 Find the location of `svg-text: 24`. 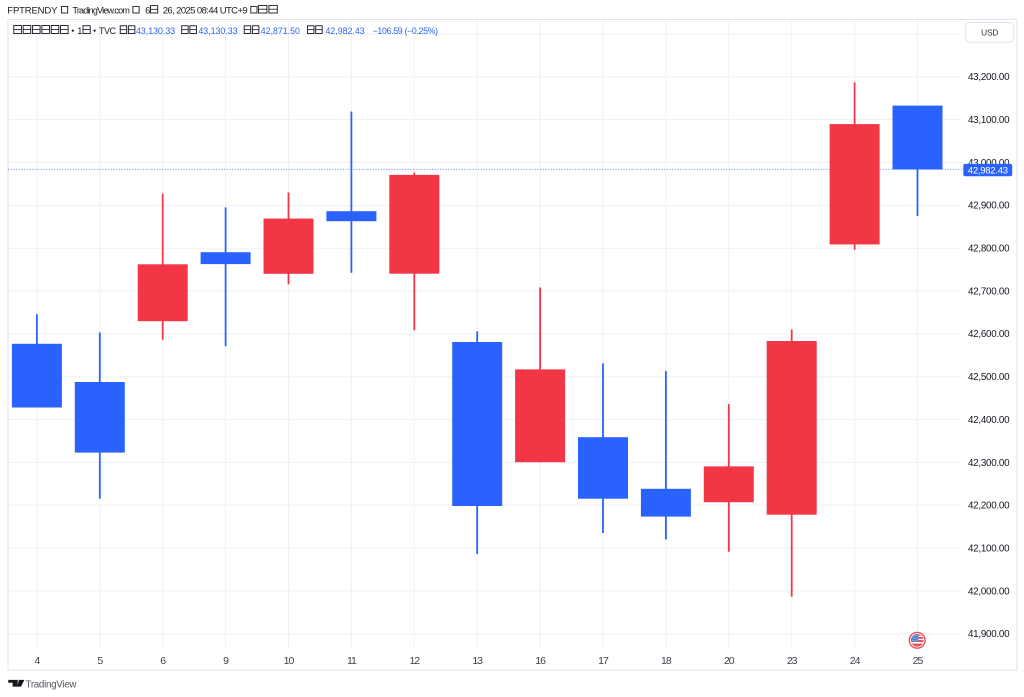

svg-text: 24 is located at coordinates (855, 661).